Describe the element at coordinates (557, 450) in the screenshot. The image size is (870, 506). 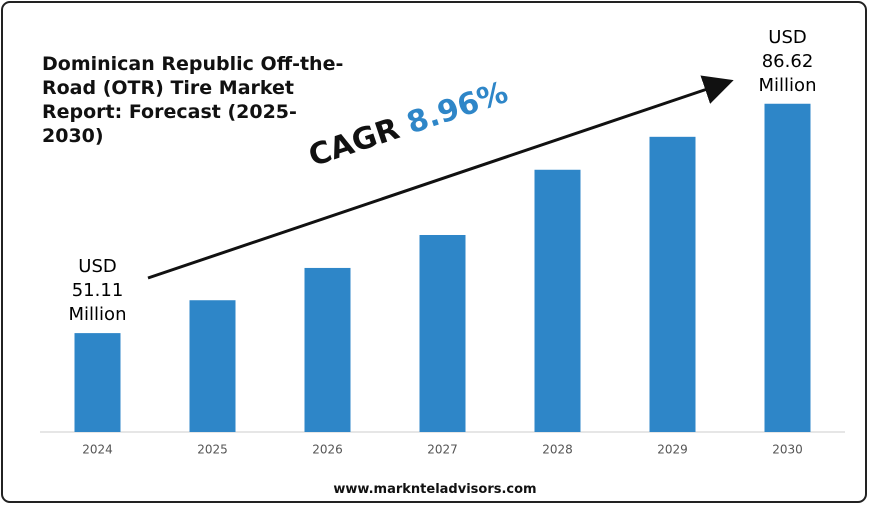
I see `x-tick-label: 2028` at that location.